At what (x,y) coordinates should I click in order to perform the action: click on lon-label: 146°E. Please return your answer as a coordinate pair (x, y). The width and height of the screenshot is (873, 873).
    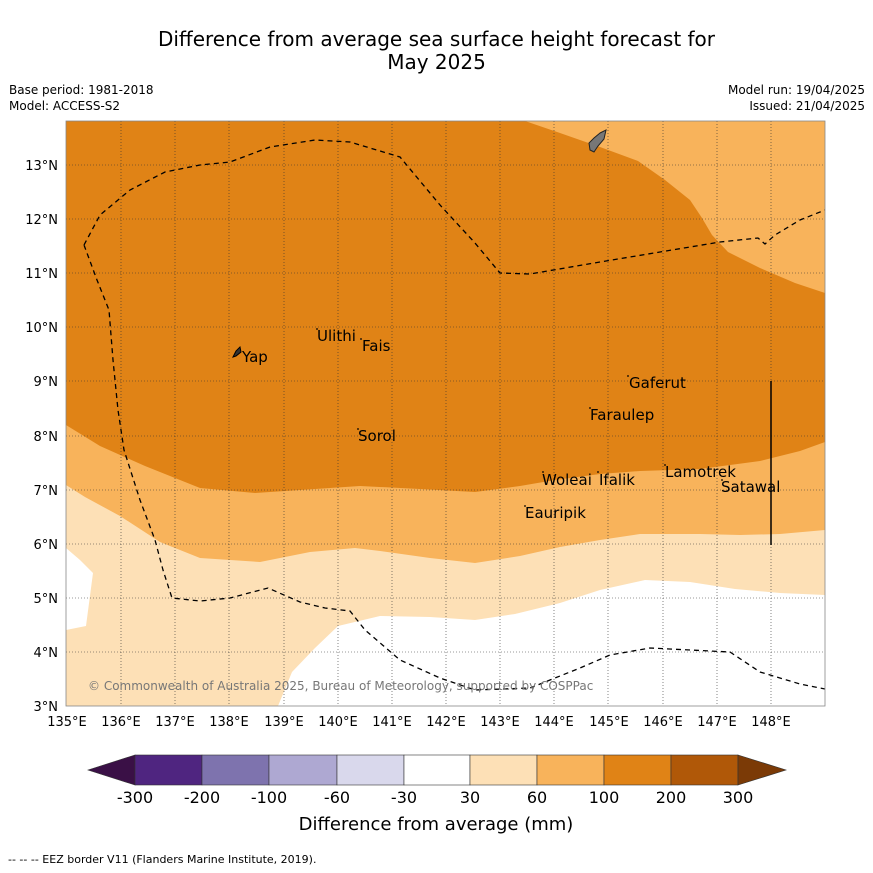
    Looking at the image, I should click on (663, 722).